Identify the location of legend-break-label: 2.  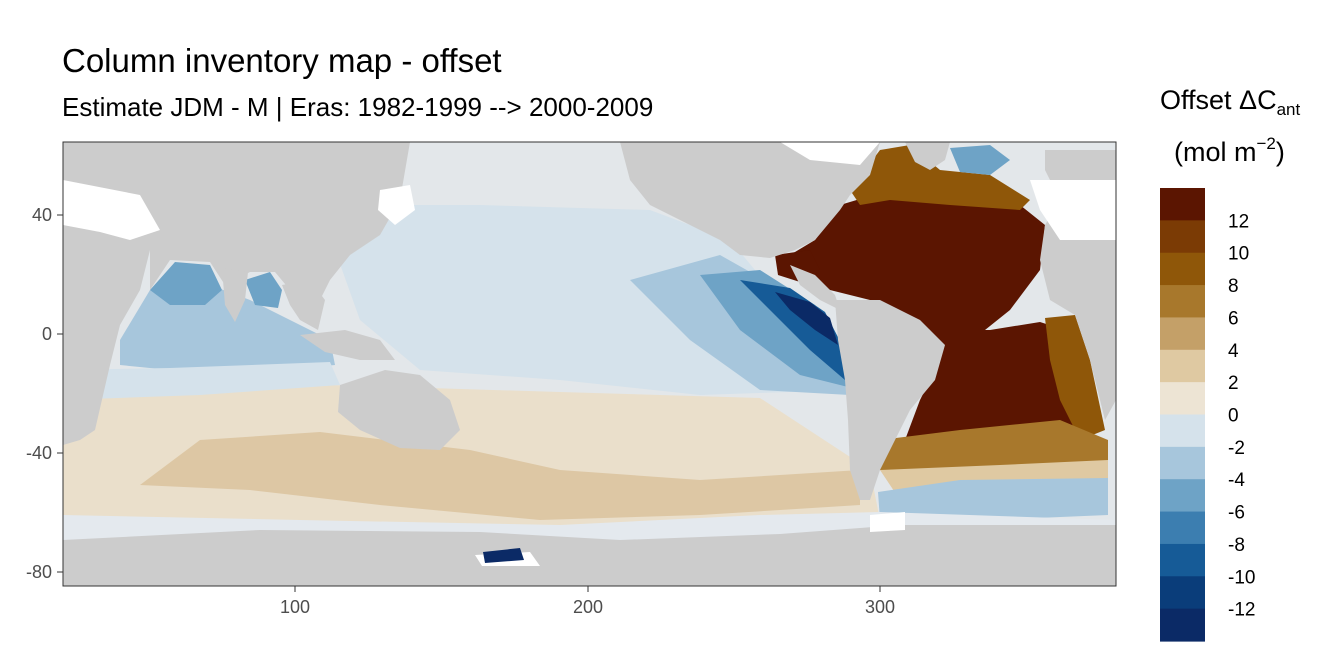
(1233, 383).